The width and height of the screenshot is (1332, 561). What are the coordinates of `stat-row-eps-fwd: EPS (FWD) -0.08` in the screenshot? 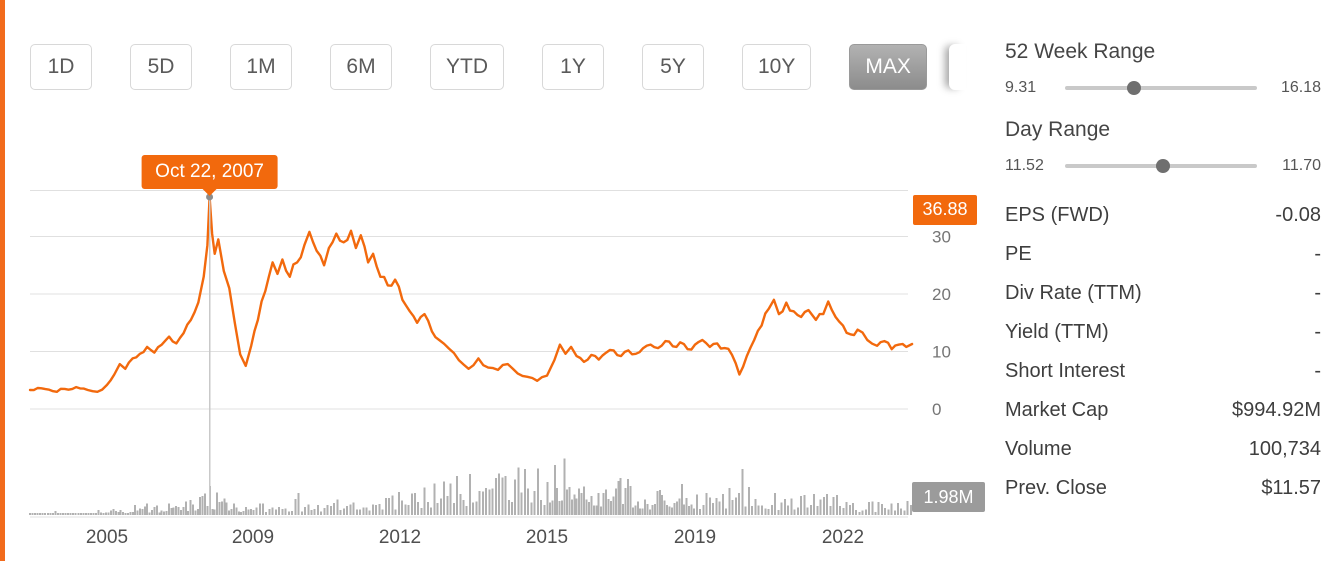 It's located at (1163, 215).